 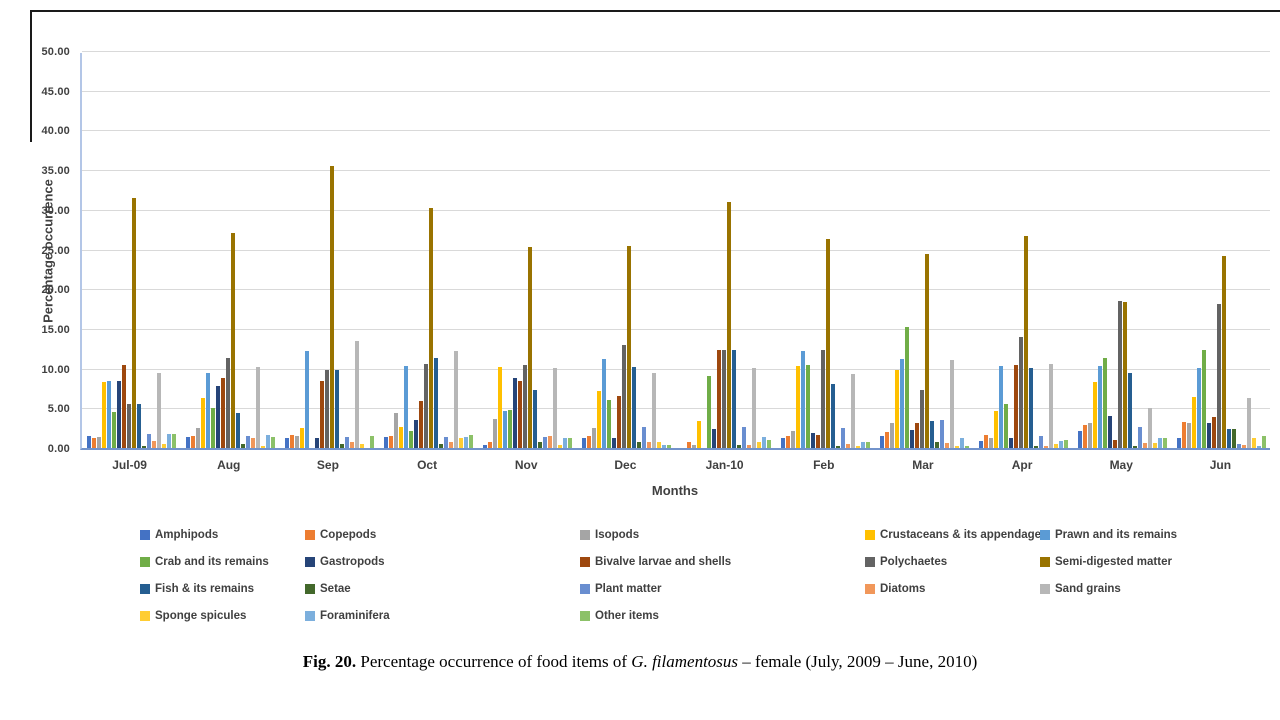 I want to click on legend-item: Setae, so click(x=442, y=589).